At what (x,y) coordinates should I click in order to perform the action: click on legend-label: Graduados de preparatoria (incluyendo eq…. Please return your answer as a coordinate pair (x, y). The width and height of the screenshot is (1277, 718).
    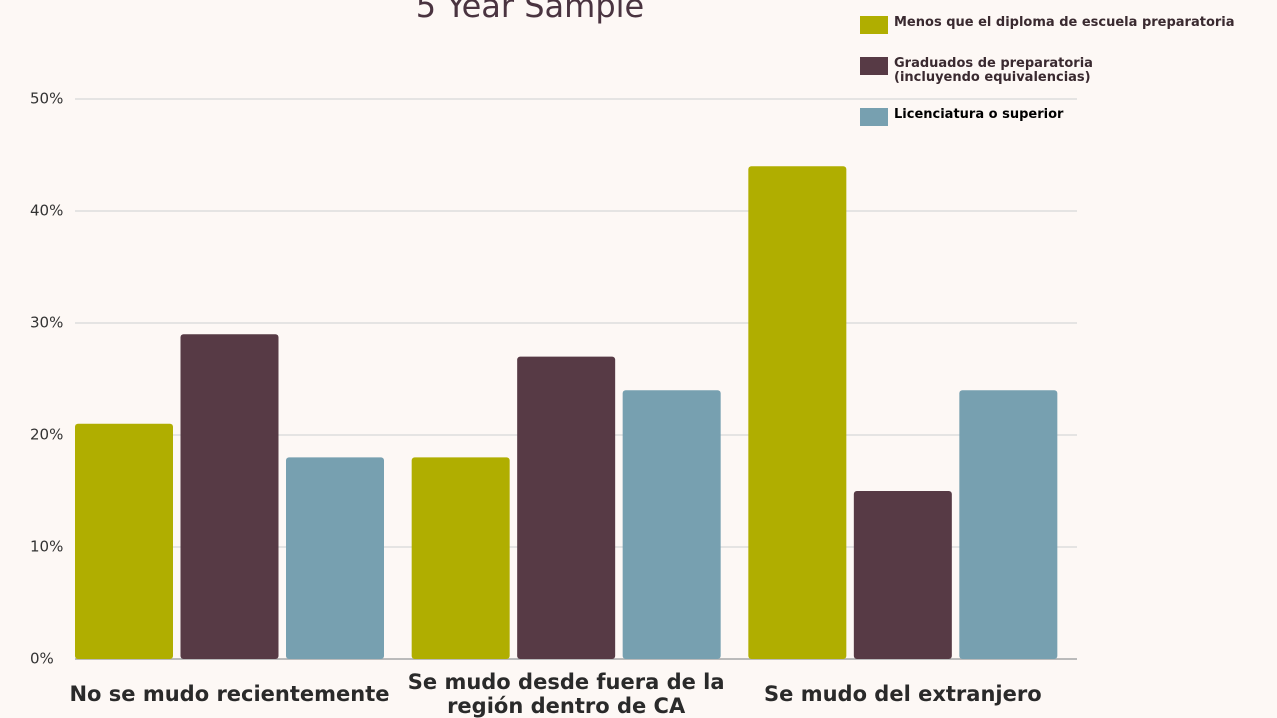
    Looking at the image, I should click on (993, 70).